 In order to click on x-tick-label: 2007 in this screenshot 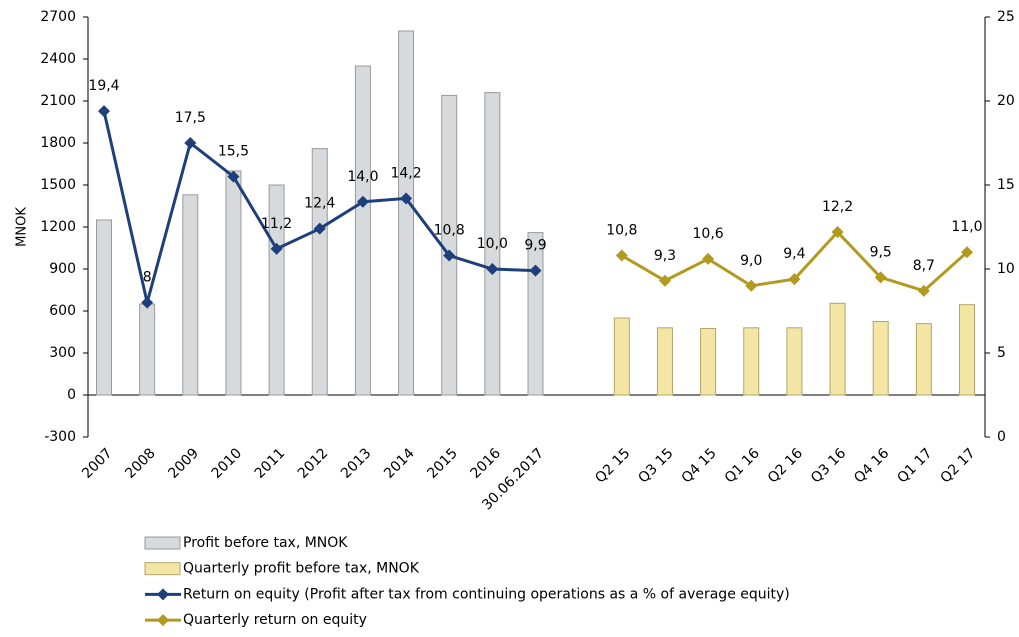, I will do `click(97, 463)`.